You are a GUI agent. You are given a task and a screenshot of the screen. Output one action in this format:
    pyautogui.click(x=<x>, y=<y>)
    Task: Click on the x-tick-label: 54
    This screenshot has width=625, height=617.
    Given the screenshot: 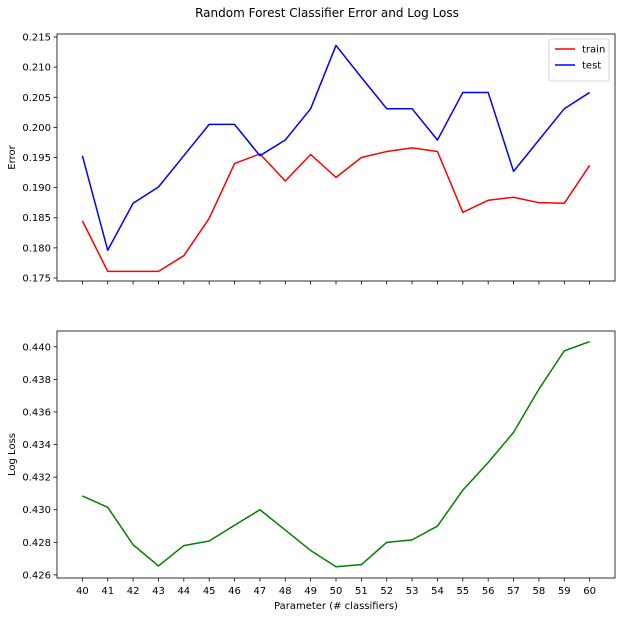 What is the action you would take?
    pyautogui.click(x=437, y=591)
    